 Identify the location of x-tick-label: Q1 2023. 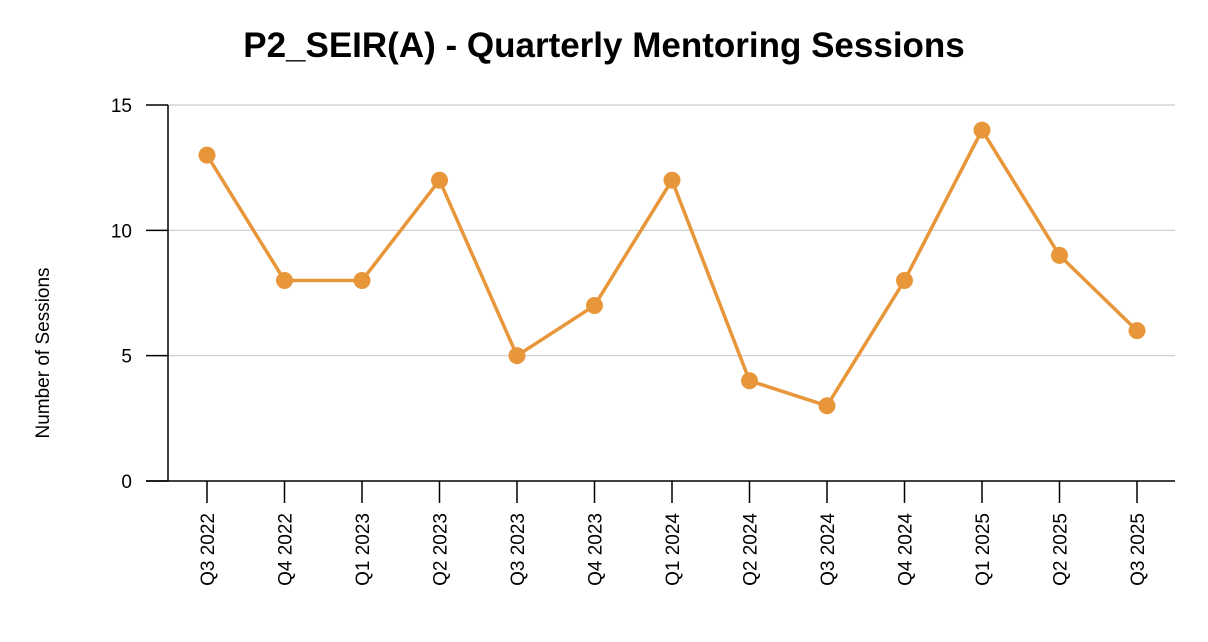
(363, 549).